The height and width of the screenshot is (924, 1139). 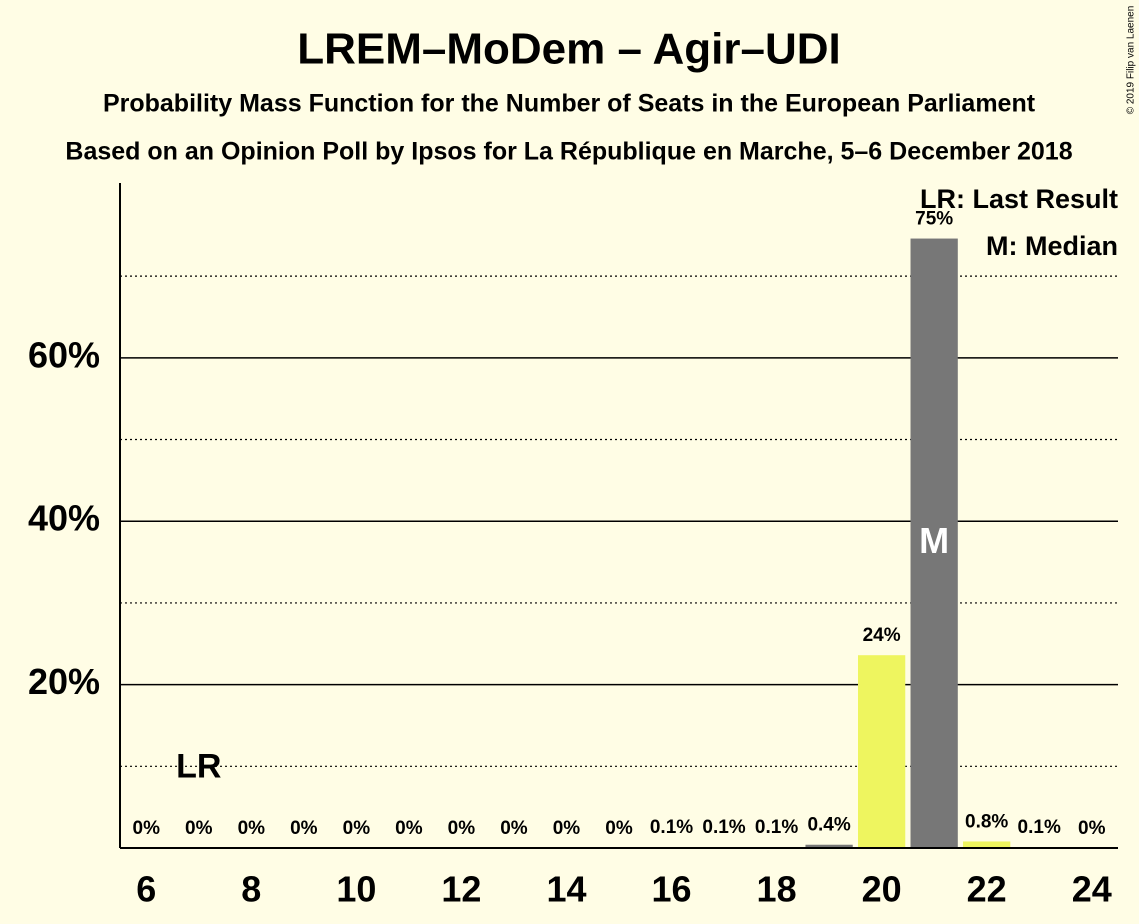 I want to click on last-result-marker: LR, so click(x=198, y=766).